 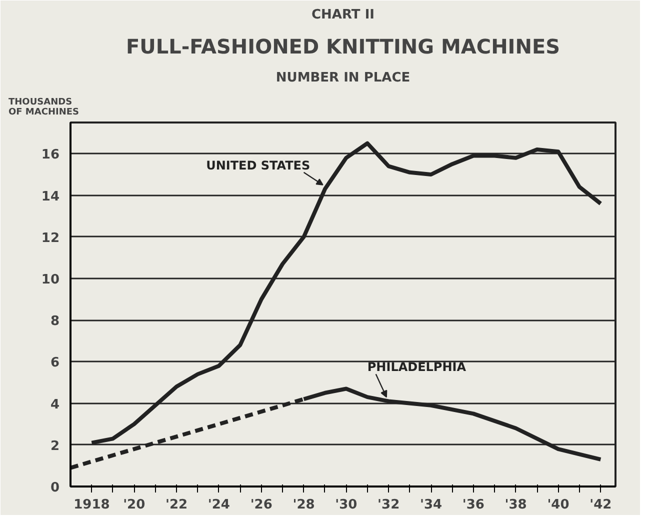 I want to click on x-tick-label: '34, so click(x=431, y=505).